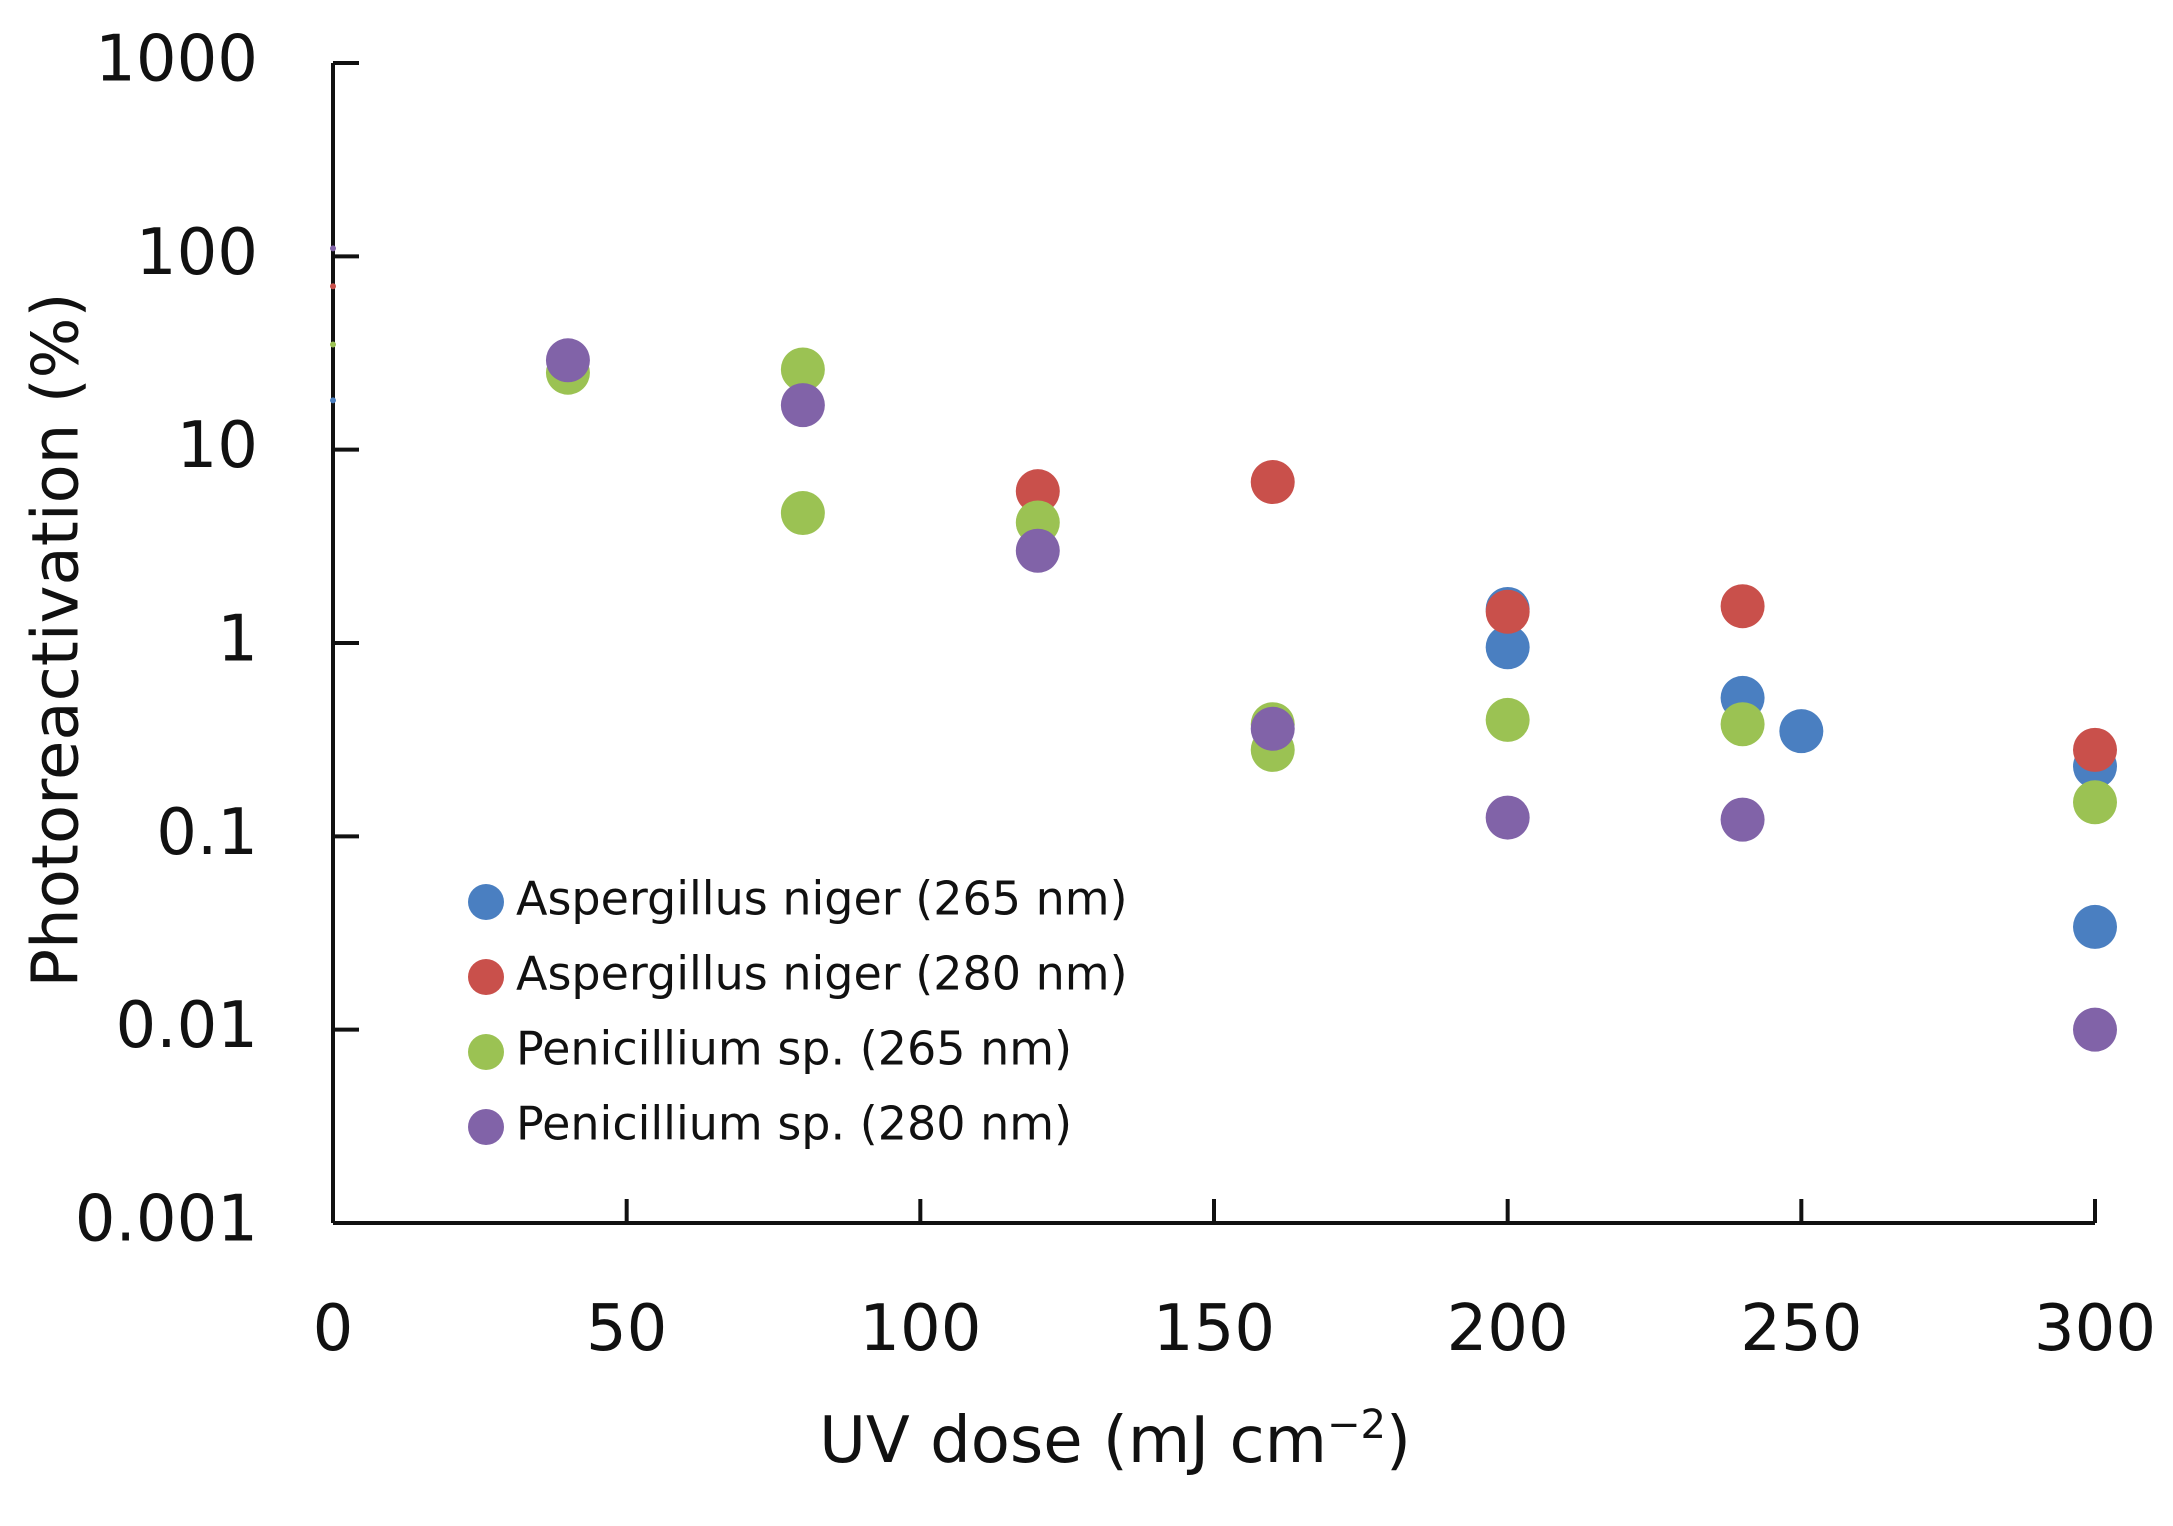  What do you see at coordinates (176, 60) in the screenshot?
I see `y-tick-label: 1000` at bounding box center [176, 60].